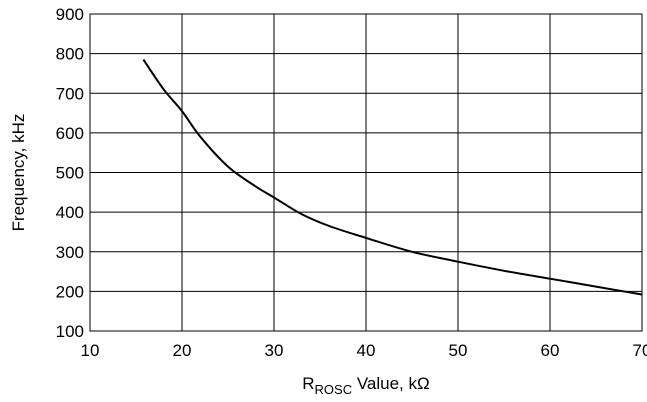 The image size is (647, 402). I want to click on x-tick-label: 30, so click(274, 350).